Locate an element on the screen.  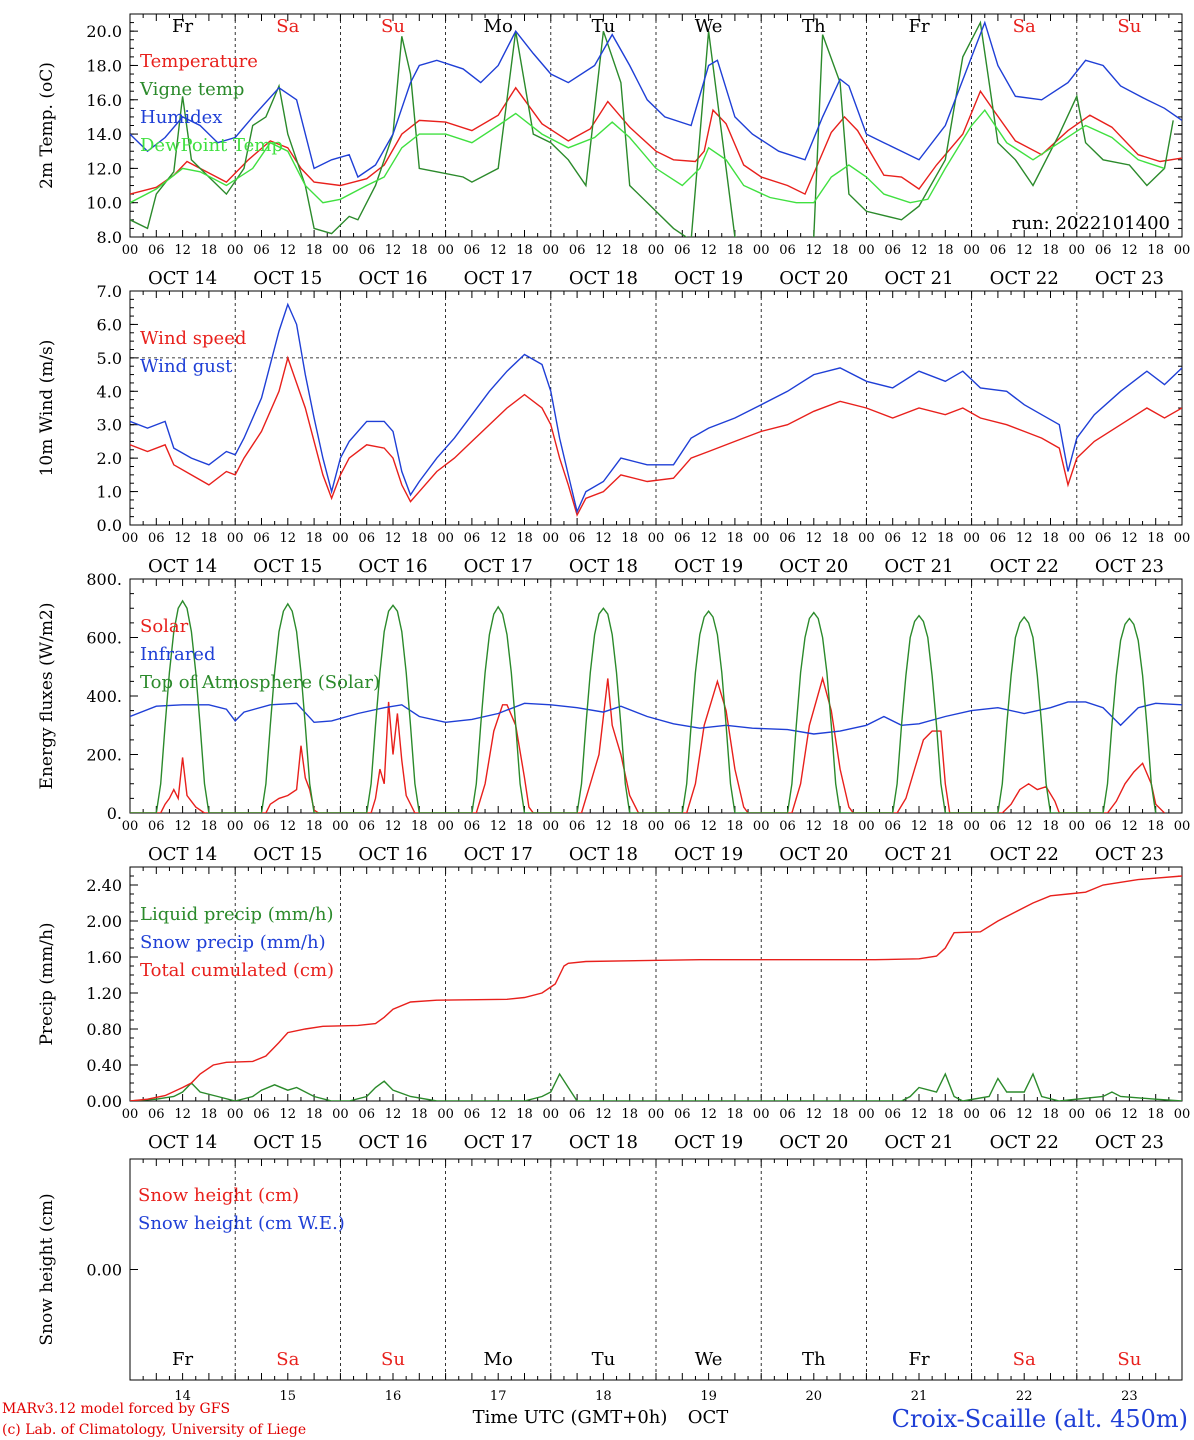
legend-entry: Solar is located at coordinates (164, 626).